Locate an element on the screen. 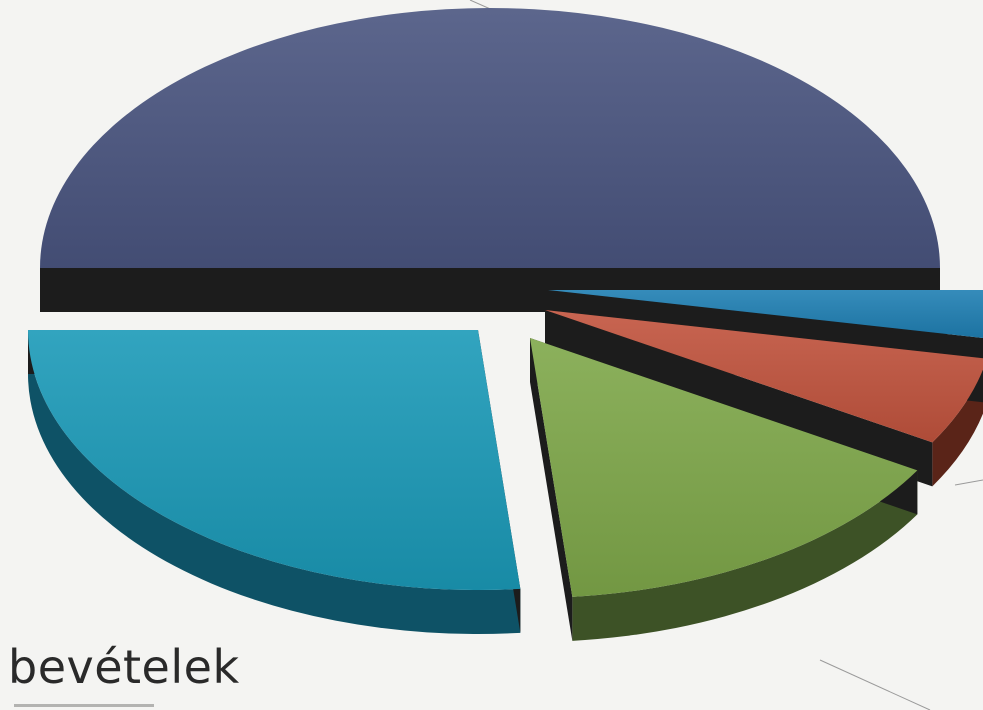  caption-cutoff-line is located at coordinates (84, 705).